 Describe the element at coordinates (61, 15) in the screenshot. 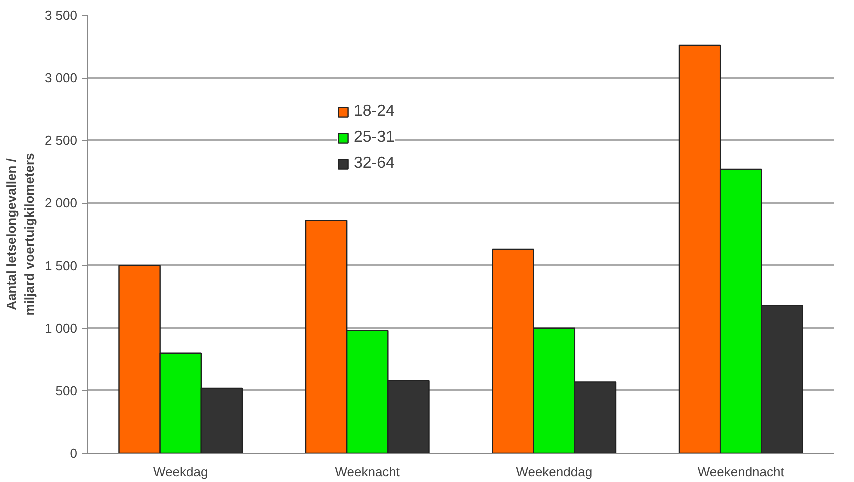

I see `y-tick-label: 3 500` at that location.